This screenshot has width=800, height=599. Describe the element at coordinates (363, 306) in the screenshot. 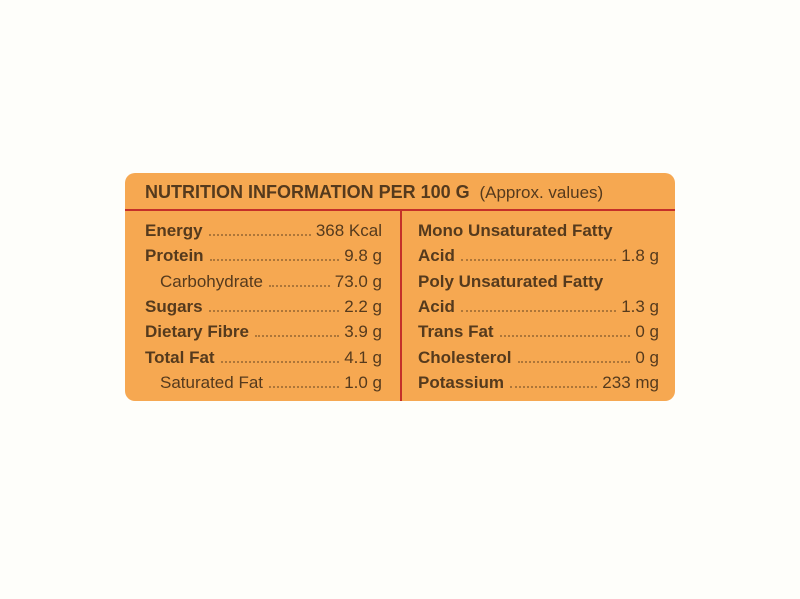

I see `row-value: 2.2 g` at that location.